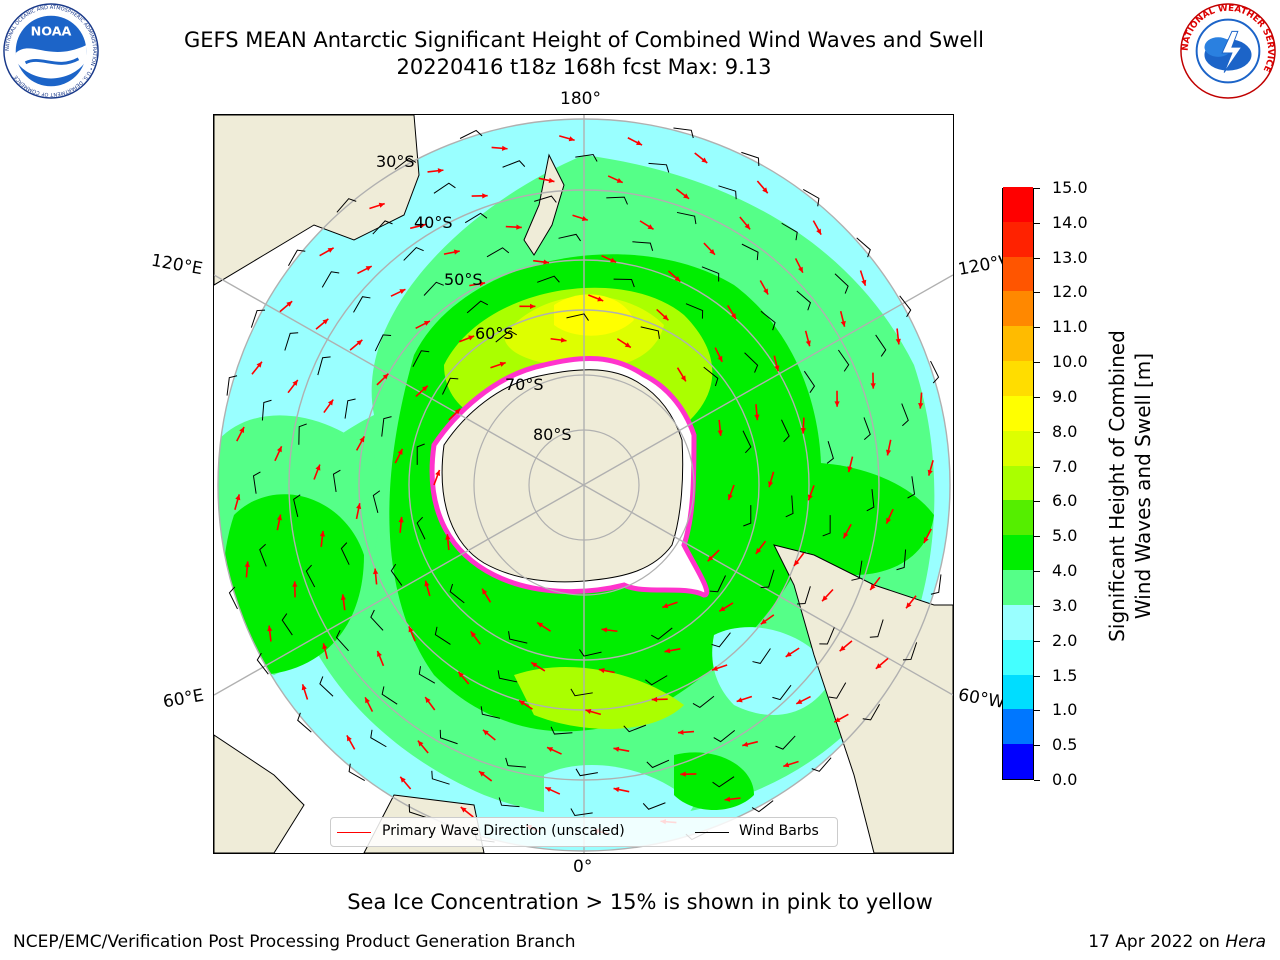  I want to click on colorbar-tick-label: 11.0, so click(1070, 327).